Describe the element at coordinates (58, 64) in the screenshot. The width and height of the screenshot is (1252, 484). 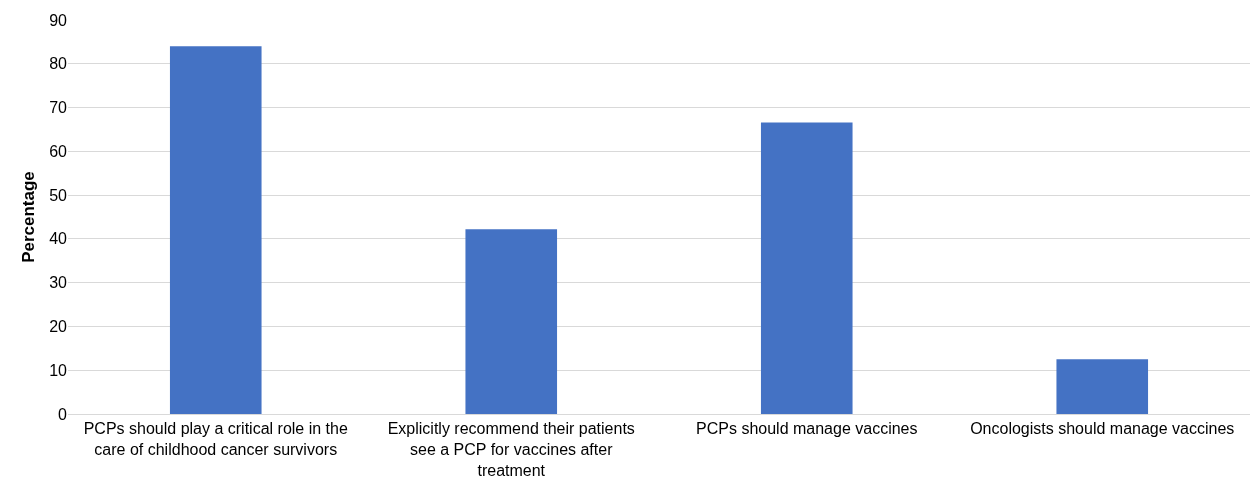
I see `y-tick-label: 80` at that location.